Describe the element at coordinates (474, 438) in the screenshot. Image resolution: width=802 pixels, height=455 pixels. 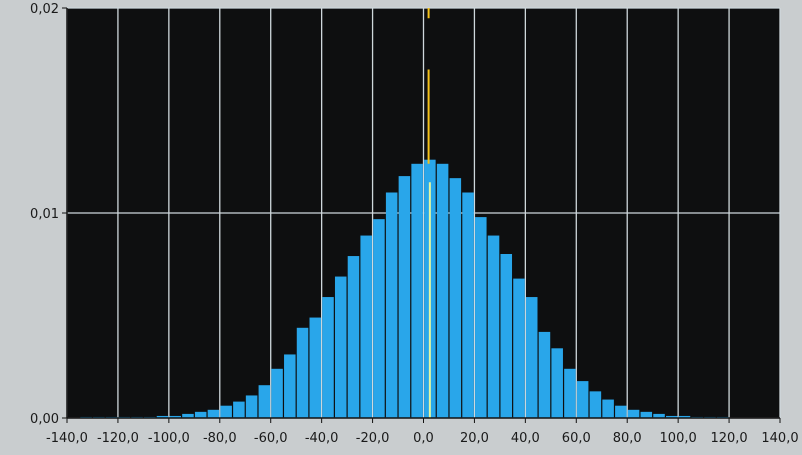
I see `x-tick-label: 20,0` at that location.